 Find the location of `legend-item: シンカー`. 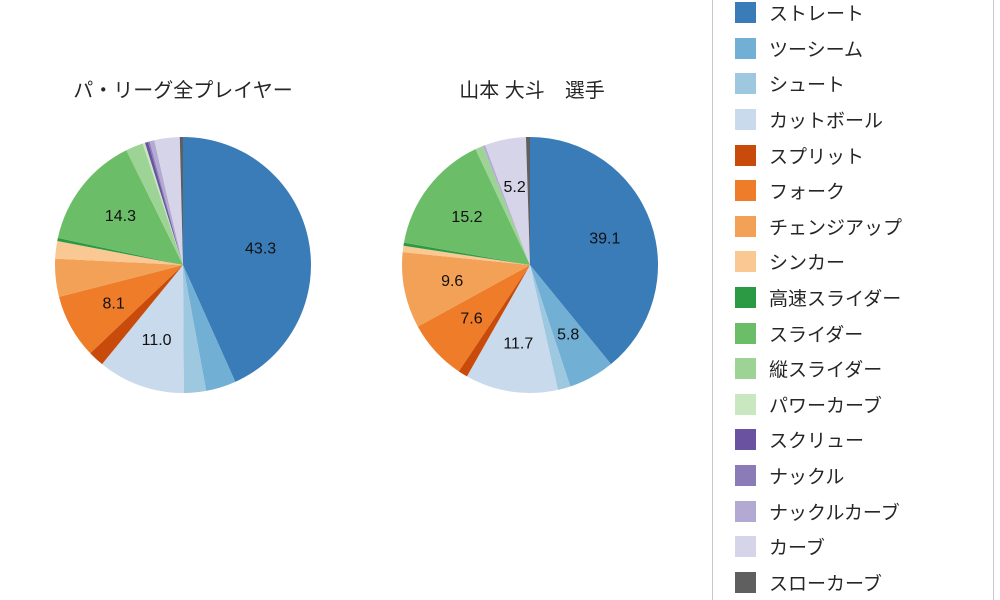

legend-item: シンカー is located at coordinates (853, 262).